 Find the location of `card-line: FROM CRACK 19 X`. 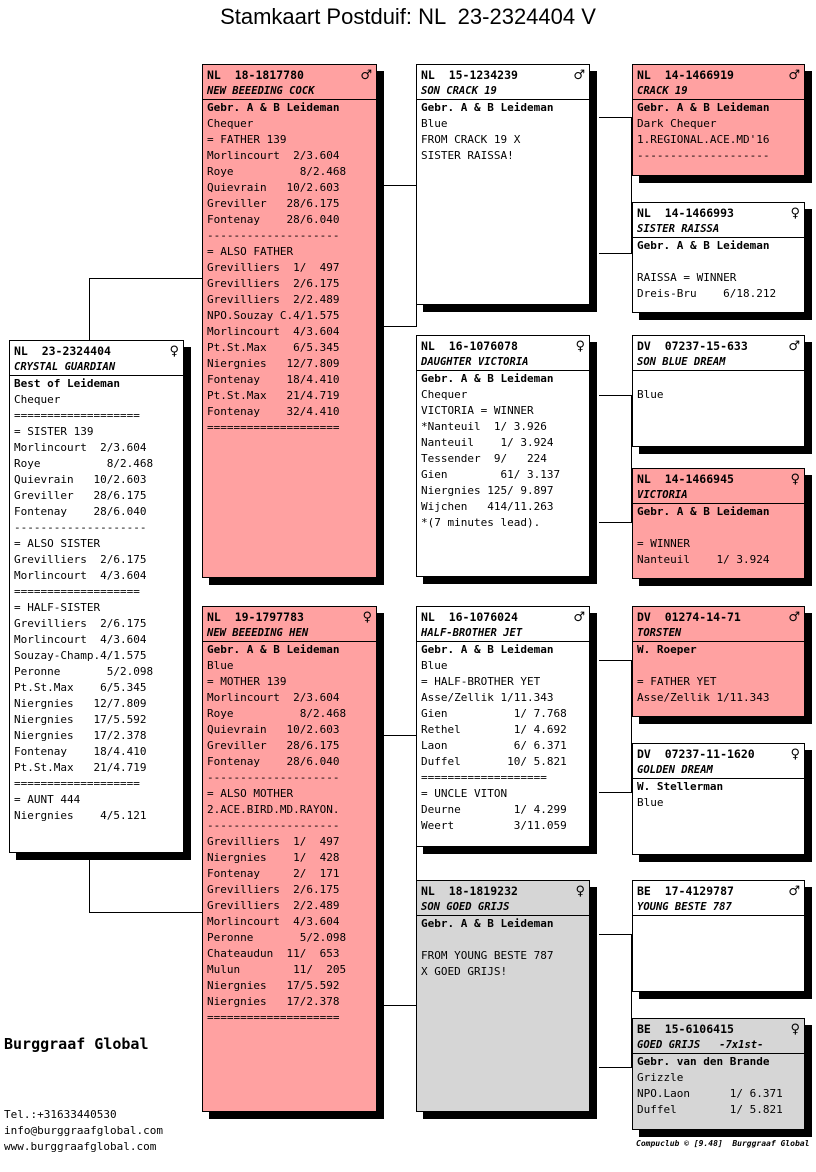

card-line: FROM CRACK 19 X is located at coordinates (471, 139).